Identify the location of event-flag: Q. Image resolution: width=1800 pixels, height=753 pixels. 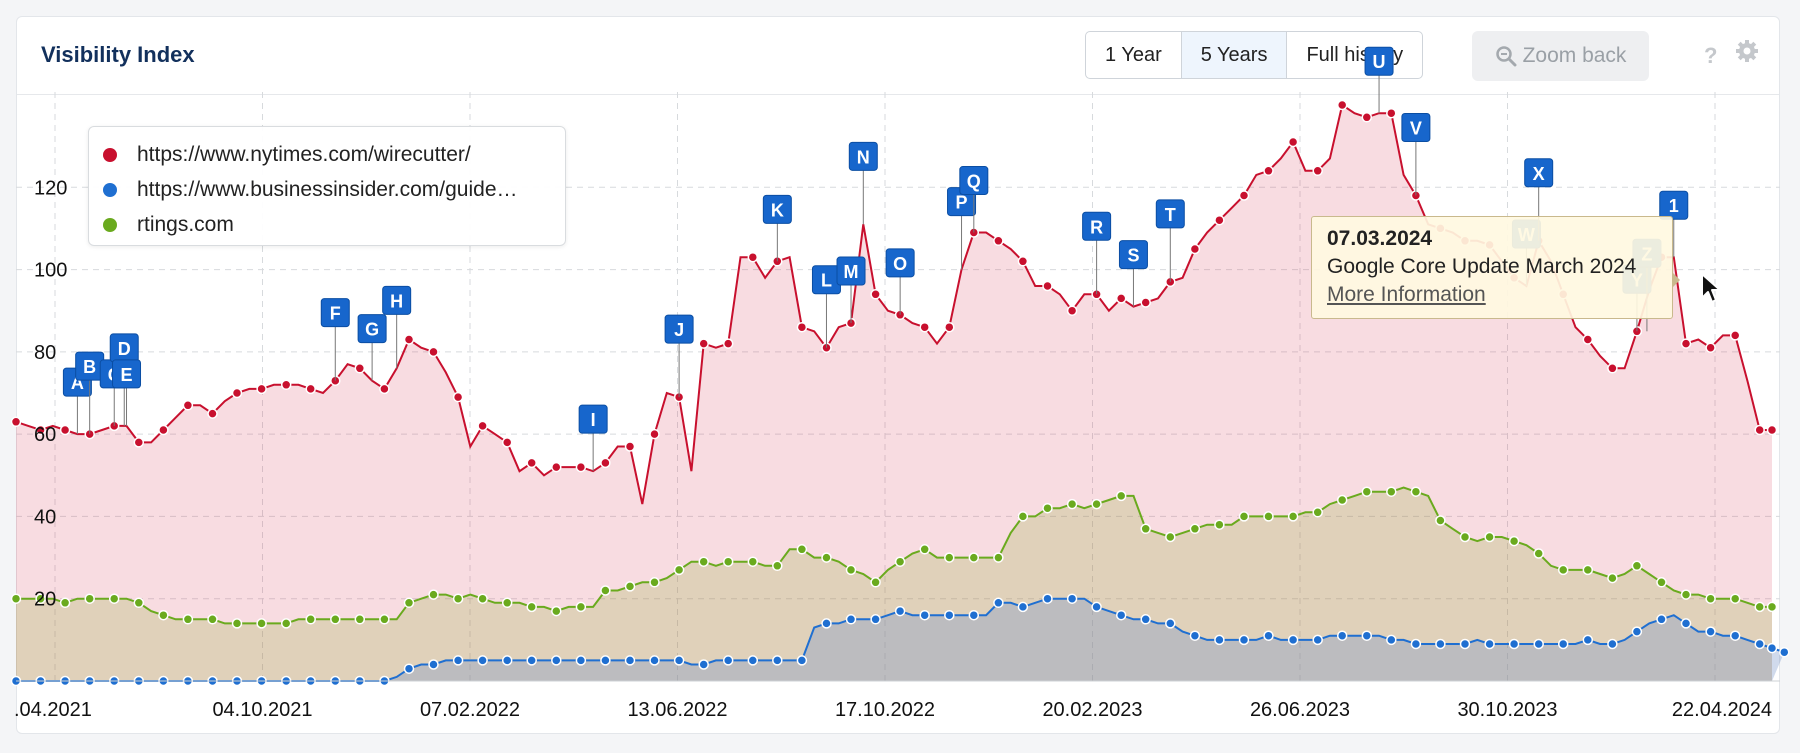
(974, 199).